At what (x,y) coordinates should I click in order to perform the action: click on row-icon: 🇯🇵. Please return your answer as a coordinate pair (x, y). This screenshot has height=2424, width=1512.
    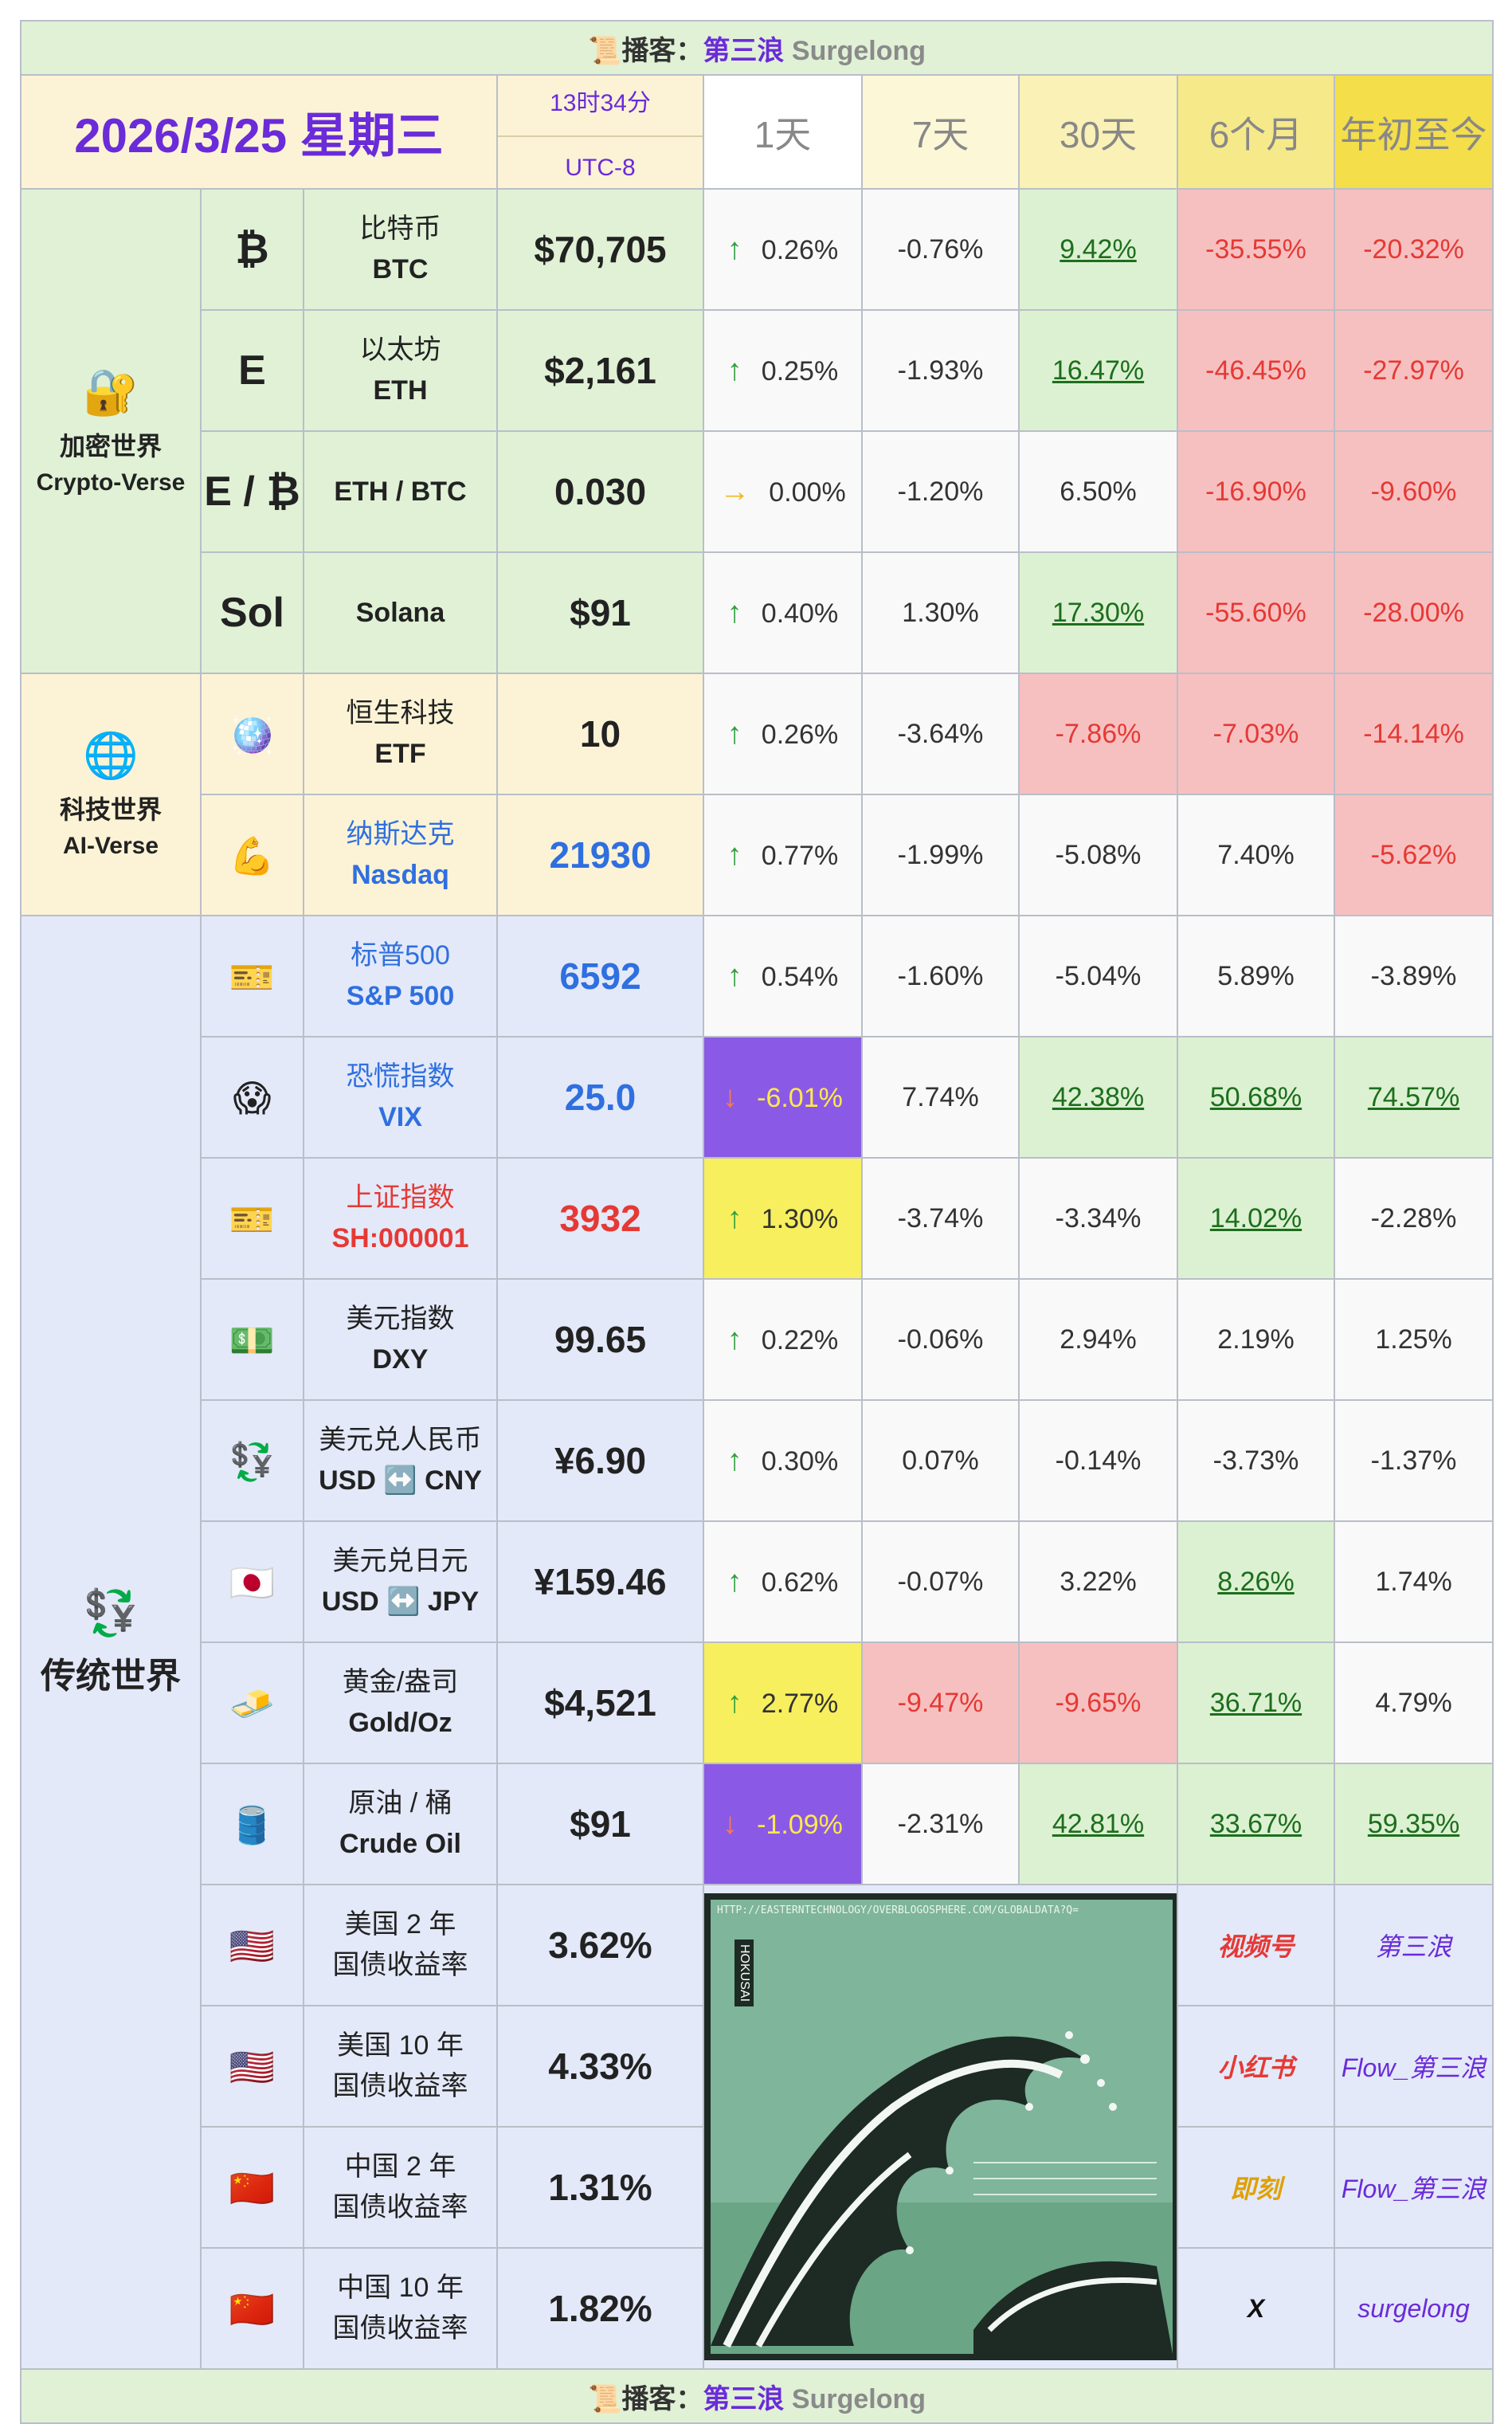
    Looking at the image, I should click on (252, 1581).